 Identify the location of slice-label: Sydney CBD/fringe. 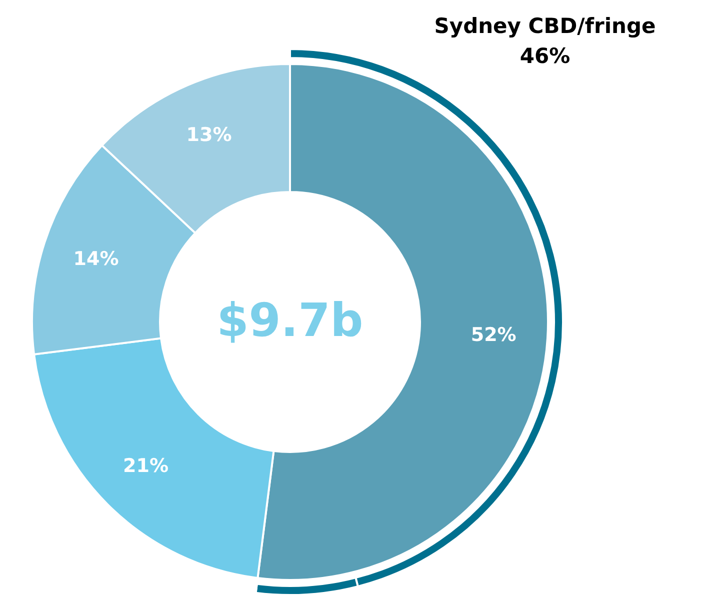
(545, 26).